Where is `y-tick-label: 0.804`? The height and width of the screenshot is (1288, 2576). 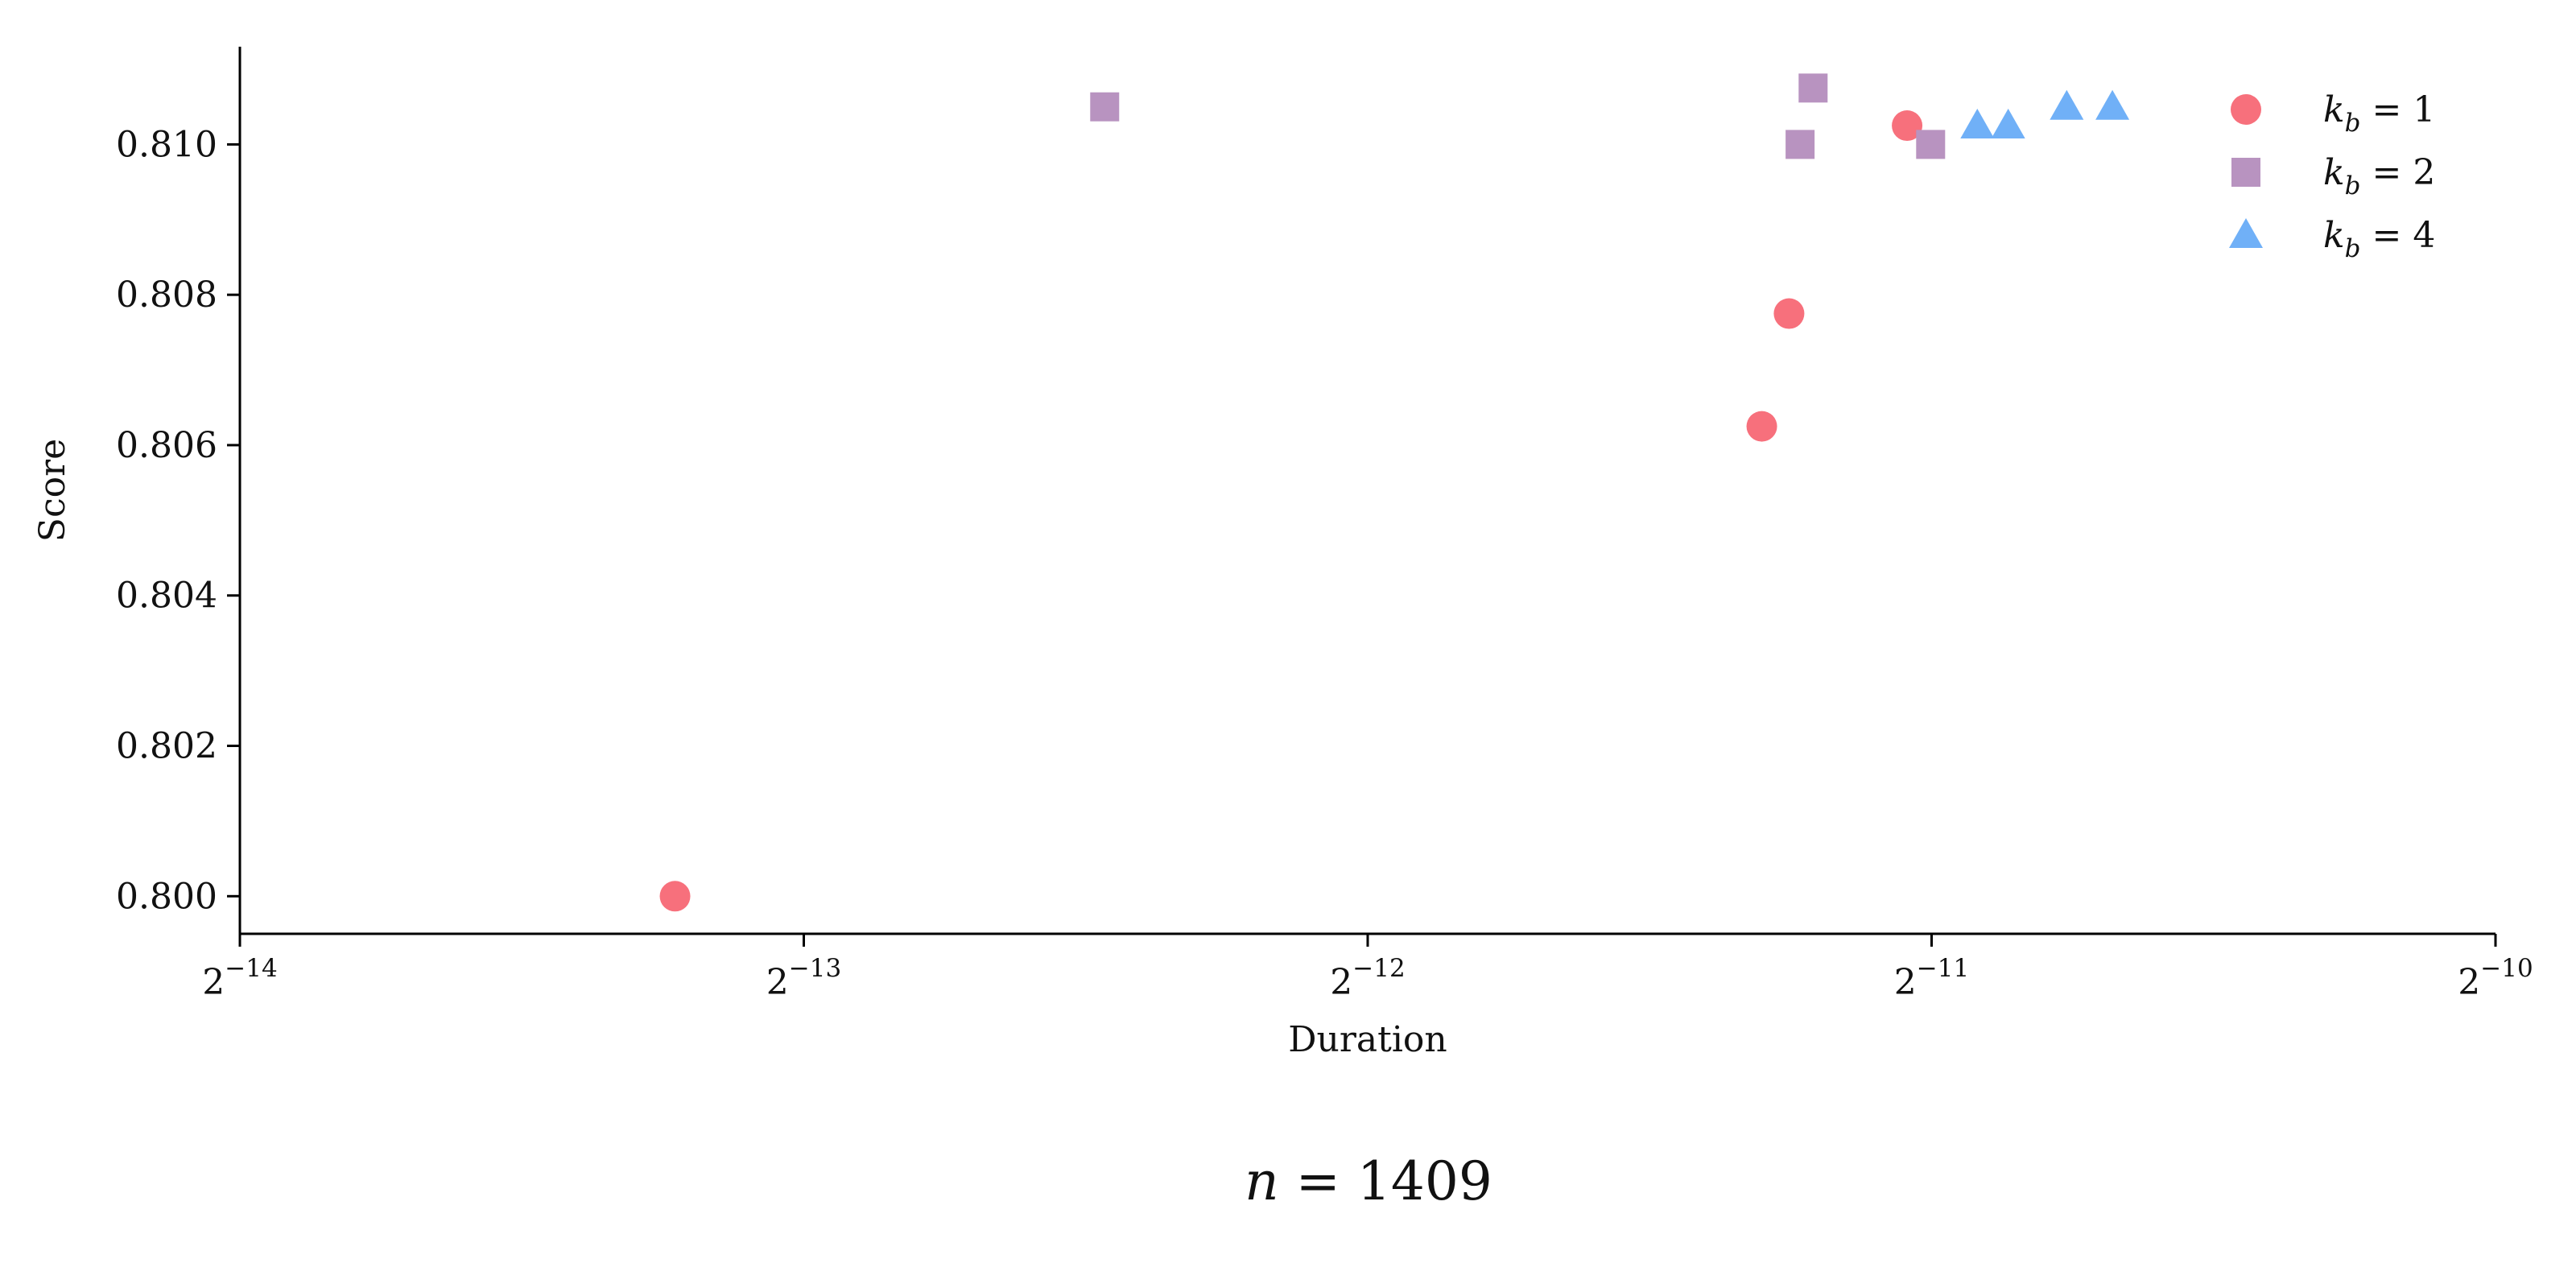
y-tick-label: 0.804 is located at coordinates (166, 596).